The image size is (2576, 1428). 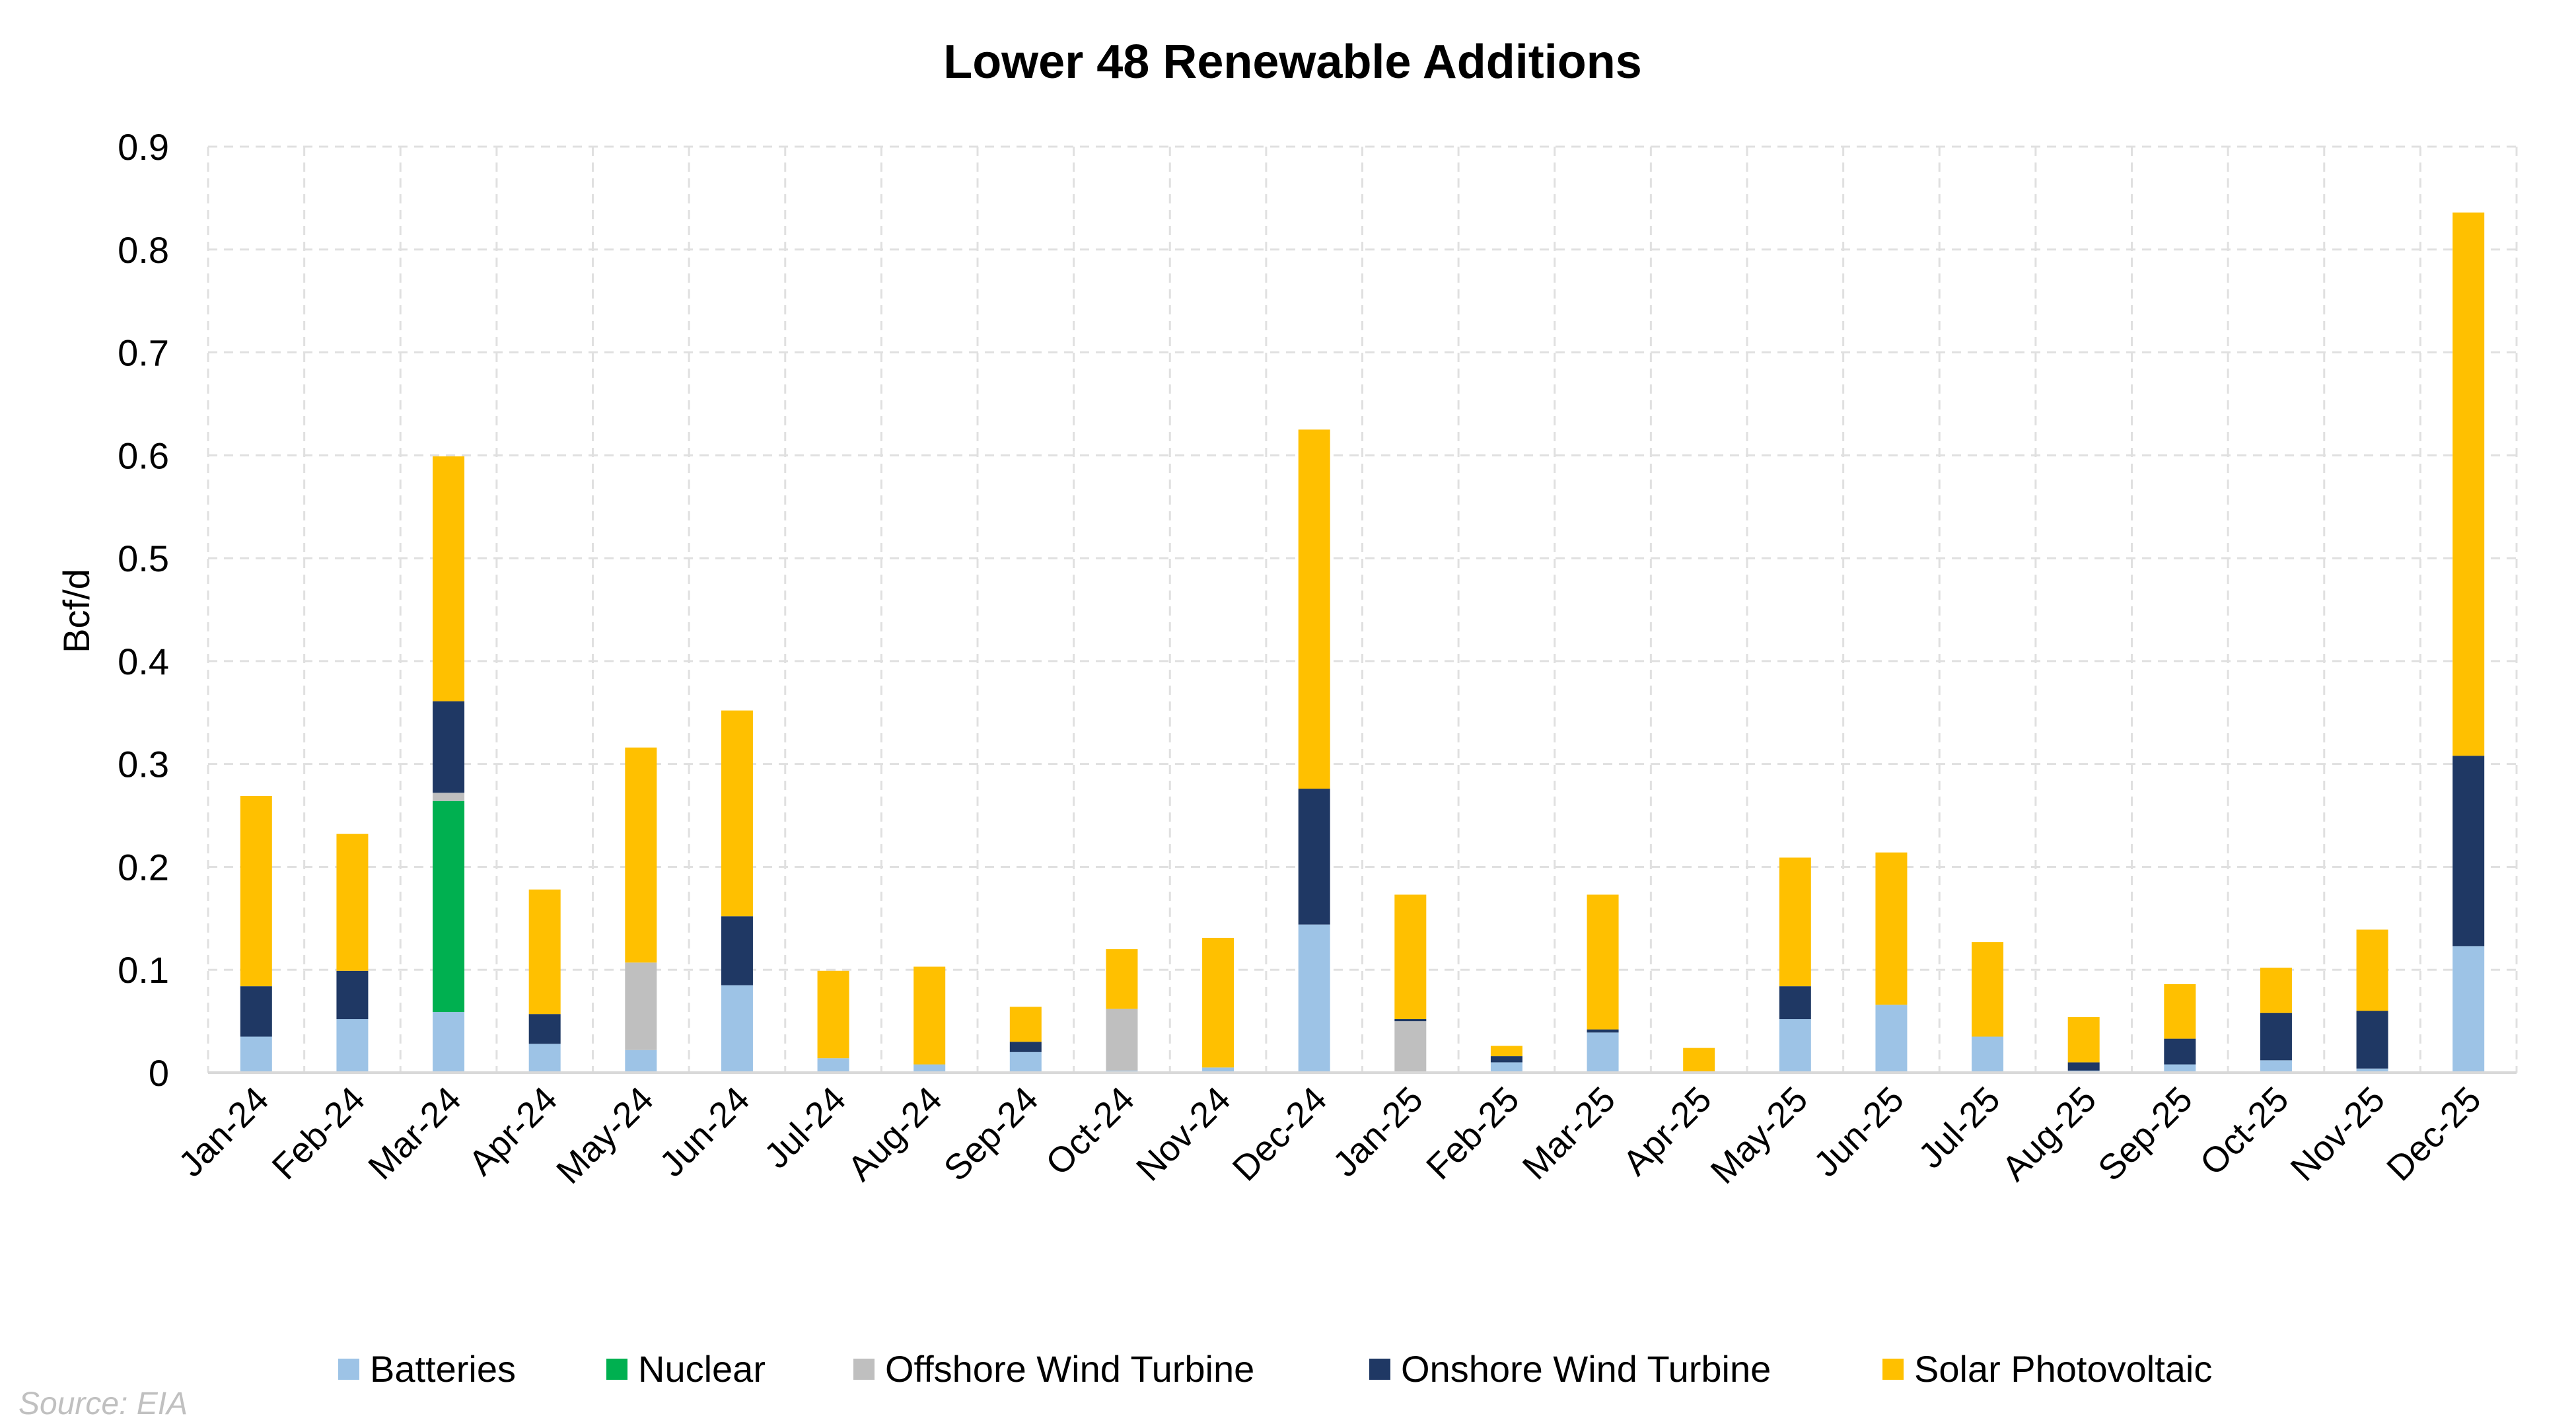 I want to click on x-tick-label: Dec-24, so click(x=1280, y=1134).